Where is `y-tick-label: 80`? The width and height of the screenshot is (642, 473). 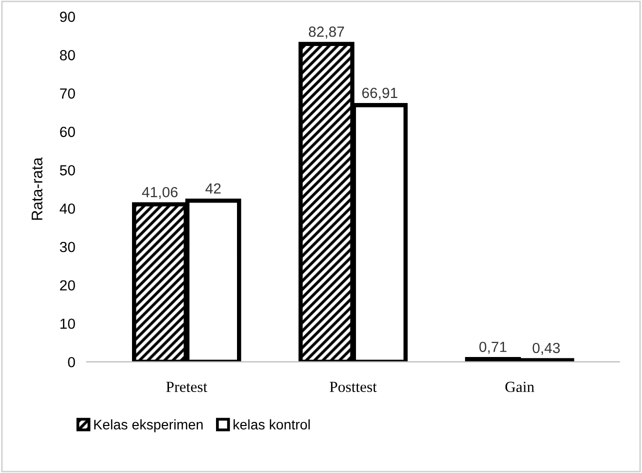
y-tick-label: 80 is located at coordinates (67, 55).